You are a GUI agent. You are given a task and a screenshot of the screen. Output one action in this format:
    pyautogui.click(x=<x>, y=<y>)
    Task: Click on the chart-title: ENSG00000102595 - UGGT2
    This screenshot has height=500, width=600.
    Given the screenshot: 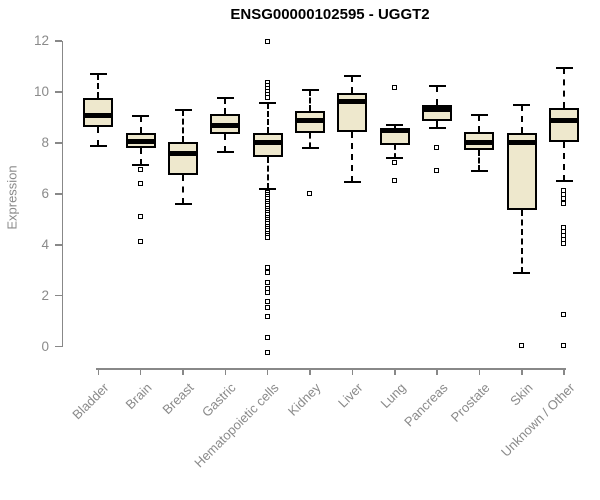 What is the action you would take?
    pyautogui.click(x=330, y=14)
    